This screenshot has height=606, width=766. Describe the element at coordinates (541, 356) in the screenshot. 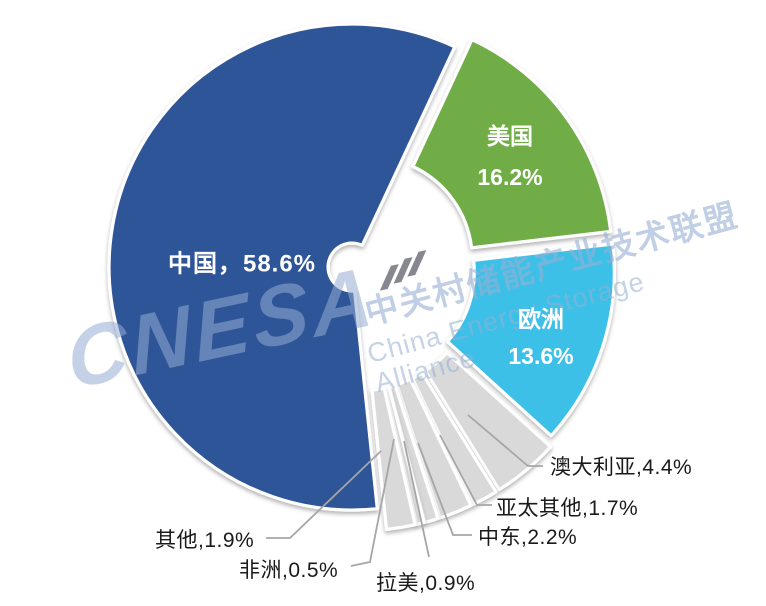

I see `slice-label-europe-value: 13.6%` at that location.